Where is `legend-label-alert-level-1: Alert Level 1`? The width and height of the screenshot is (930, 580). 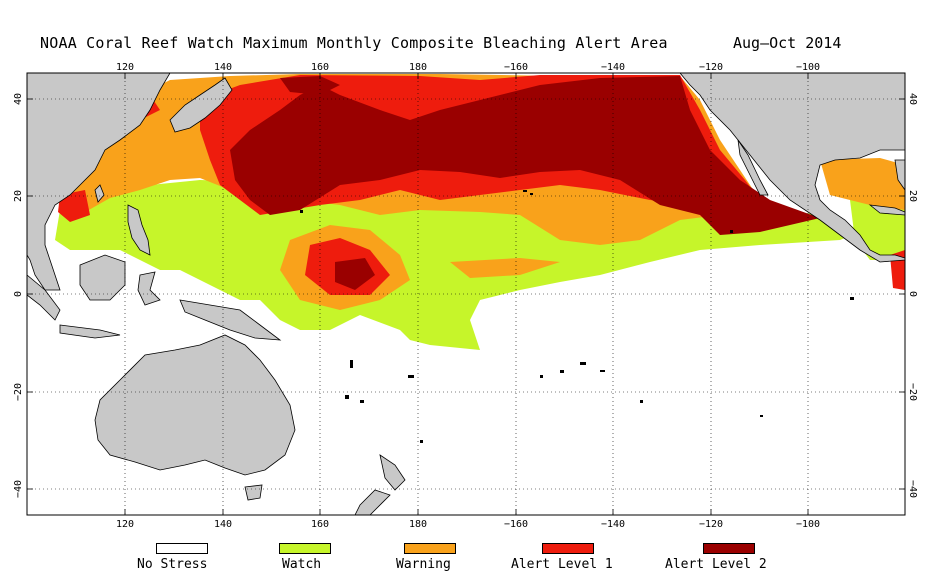
legend-label-alert-level-1: Alert Level 1 is located at coordinates (562, 564).